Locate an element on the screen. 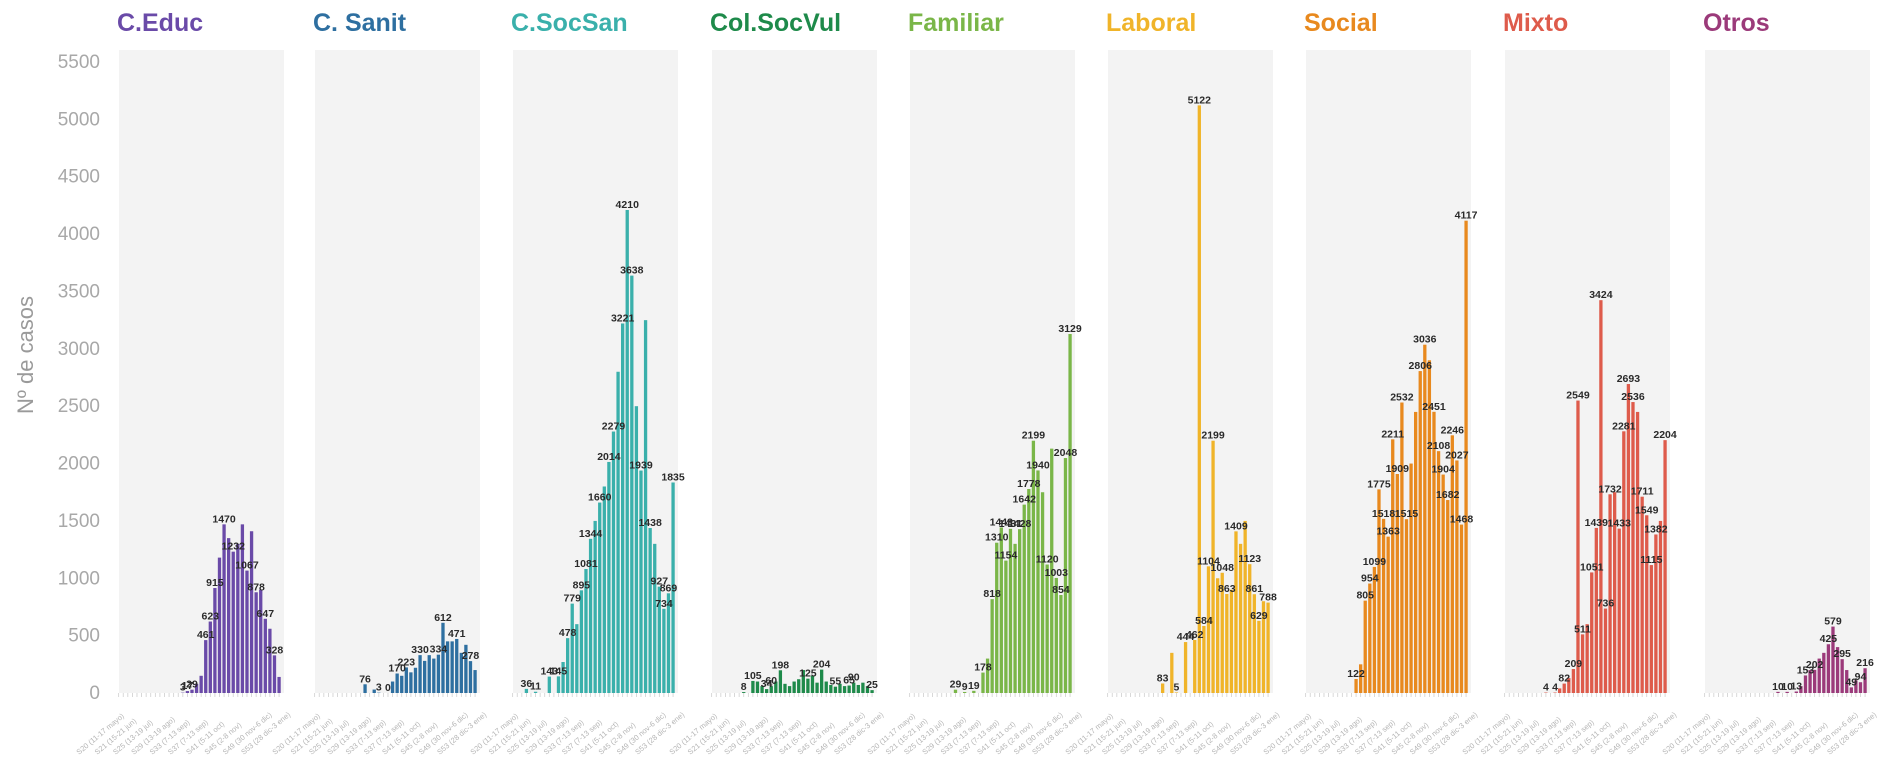 Image resolution: width=1881 pixels, height=758 pixels. data-label: 1642 is located at coordinates (1025, 500).